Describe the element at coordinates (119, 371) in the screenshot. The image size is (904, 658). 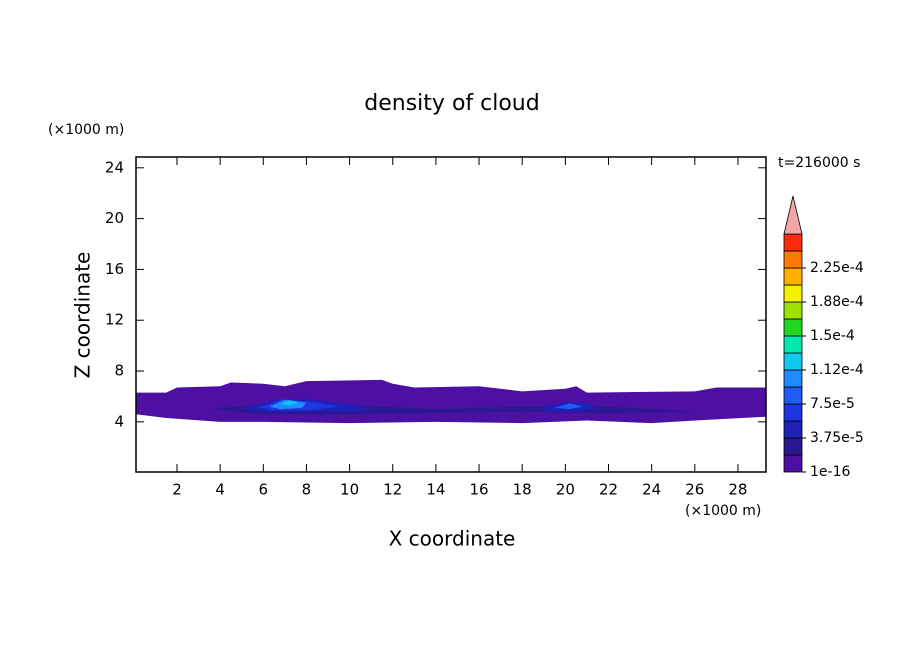
I see `y-tick-label: 8` at that location.